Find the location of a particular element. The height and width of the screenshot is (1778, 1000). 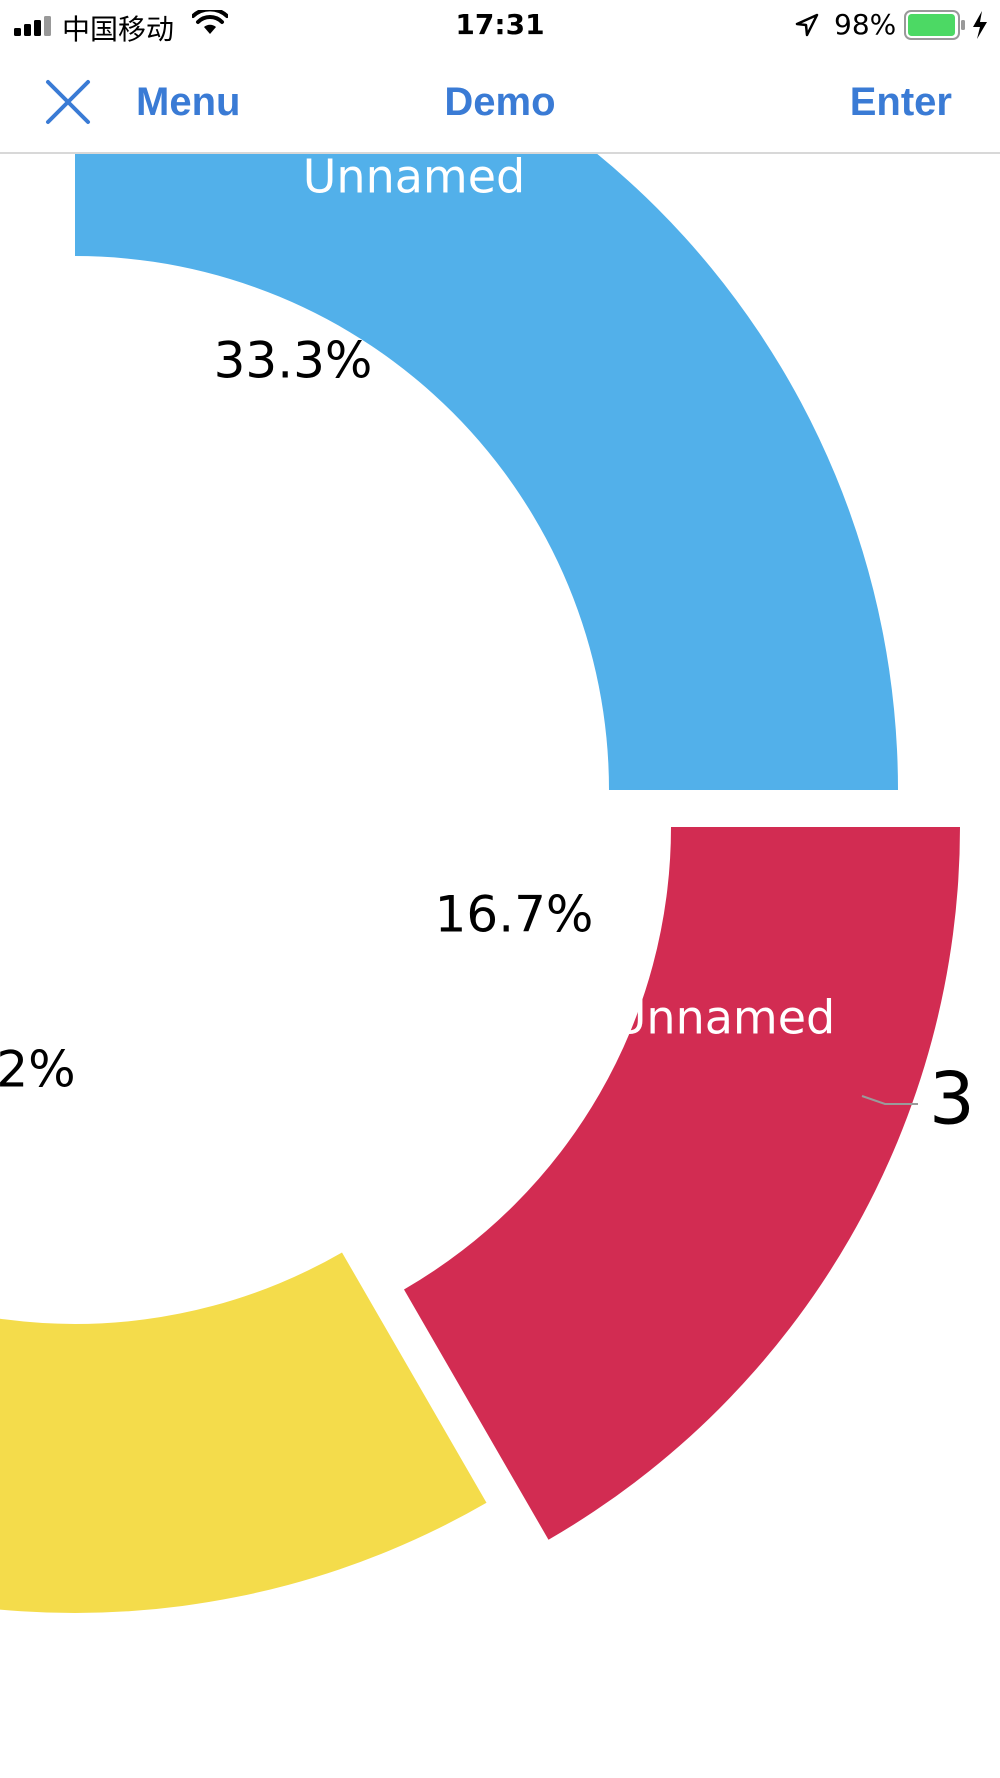

battery-icon is located at coordinates (934, 25).